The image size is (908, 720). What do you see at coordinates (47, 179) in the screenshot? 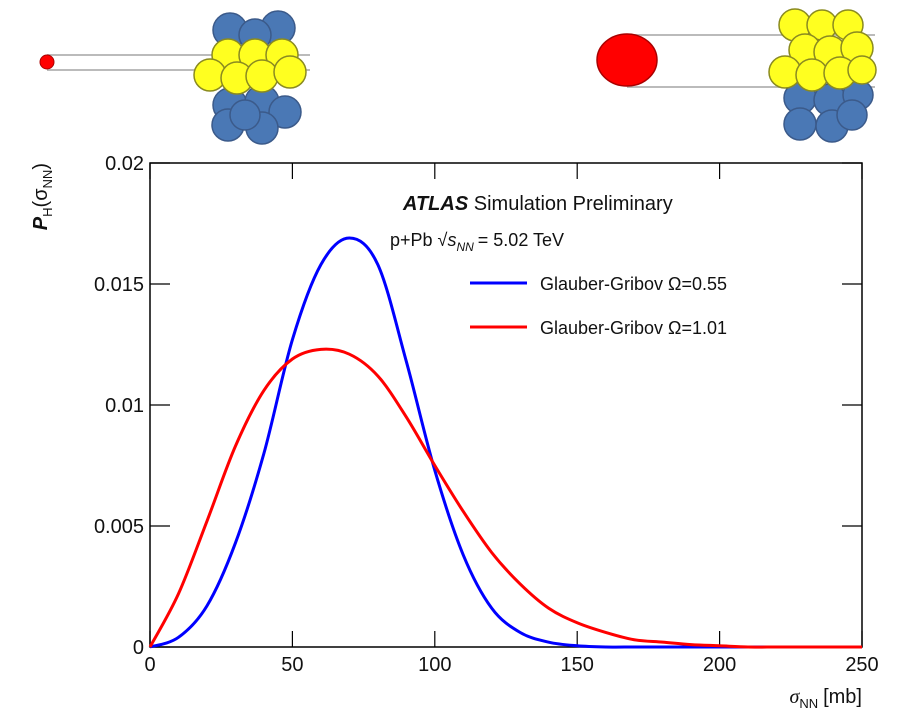
I see `y-arg-sub: NN` at bounding box center [47, 179].